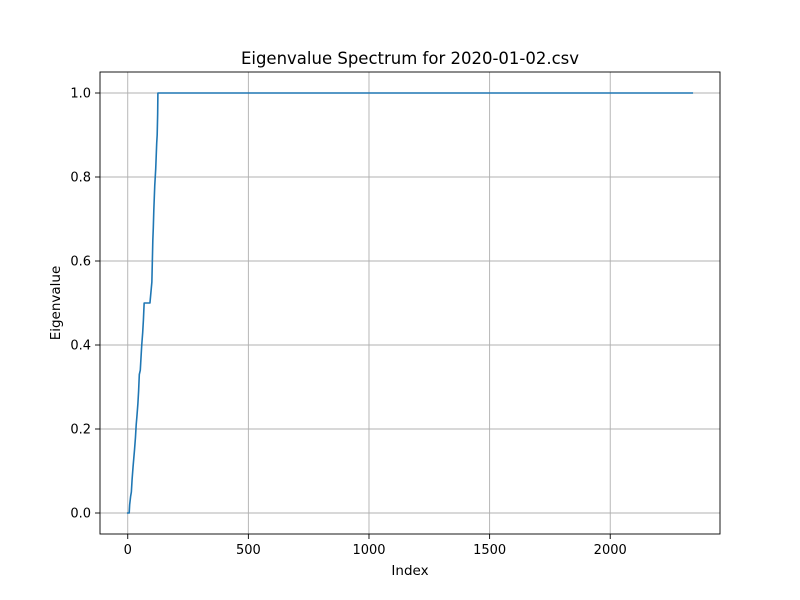 The width and height of the screenshot is (800, 600). Describe the element at coordinates (80, 514) in the screenshot. I see `y-tick-label: 0.0` at that location.